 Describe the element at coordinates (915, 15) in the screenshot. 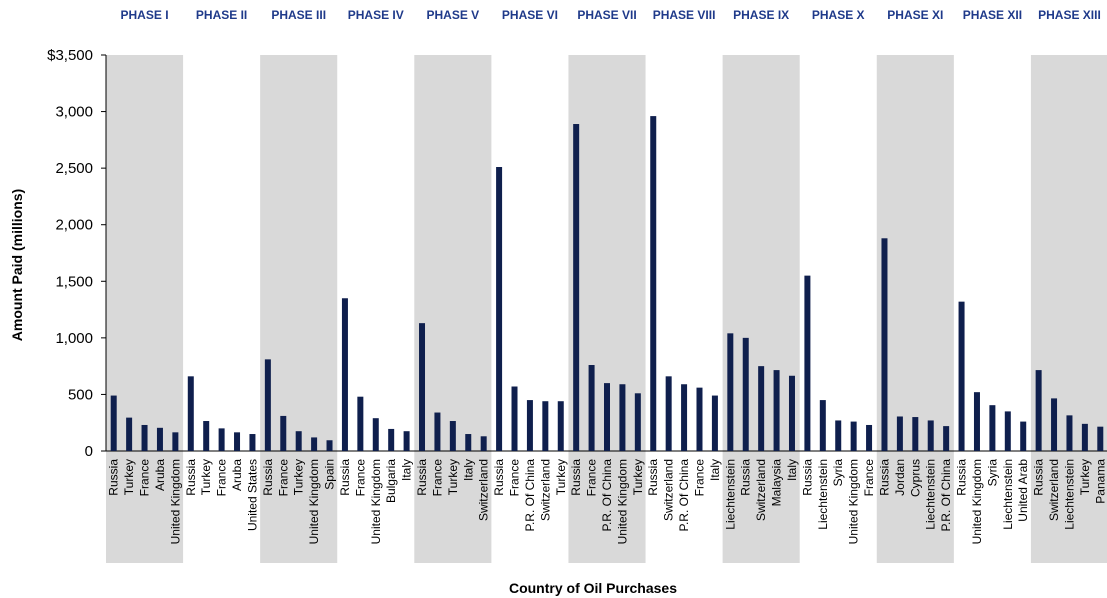

I see `phase-label: PHASE XI` at that location.